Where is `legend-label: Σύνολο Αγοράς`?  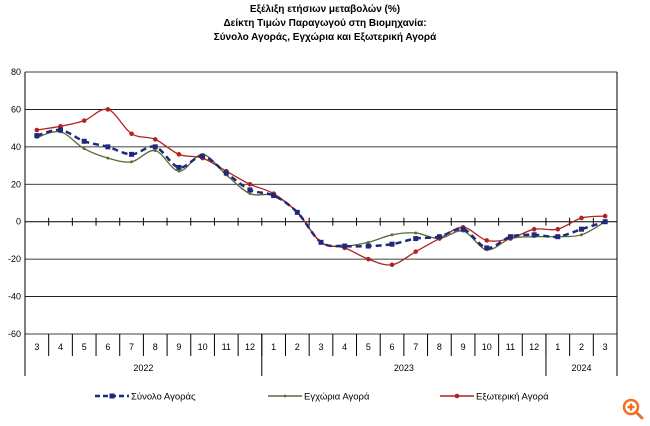 legend-label: Σύνολο Αγοράς is located at coordinates (163, 397).